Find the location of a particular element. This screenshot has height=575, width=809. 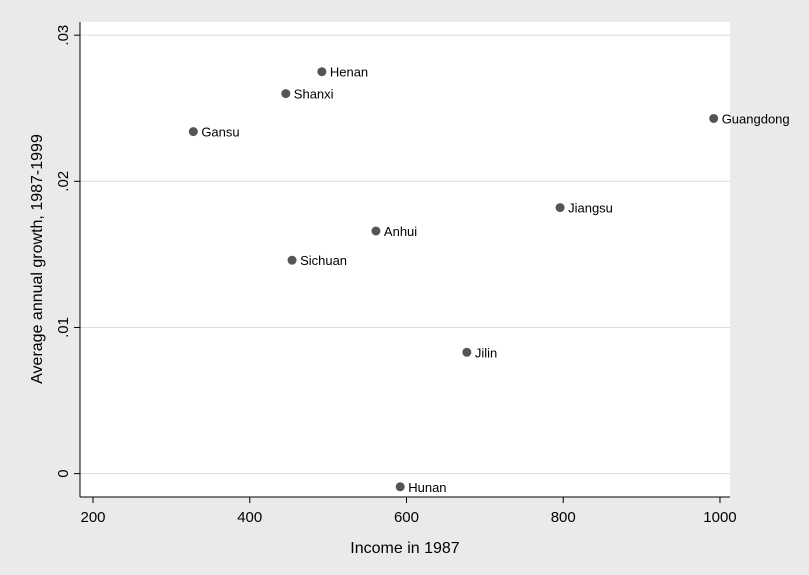

point-label: Sichuan is located at coordinates (323, 260).